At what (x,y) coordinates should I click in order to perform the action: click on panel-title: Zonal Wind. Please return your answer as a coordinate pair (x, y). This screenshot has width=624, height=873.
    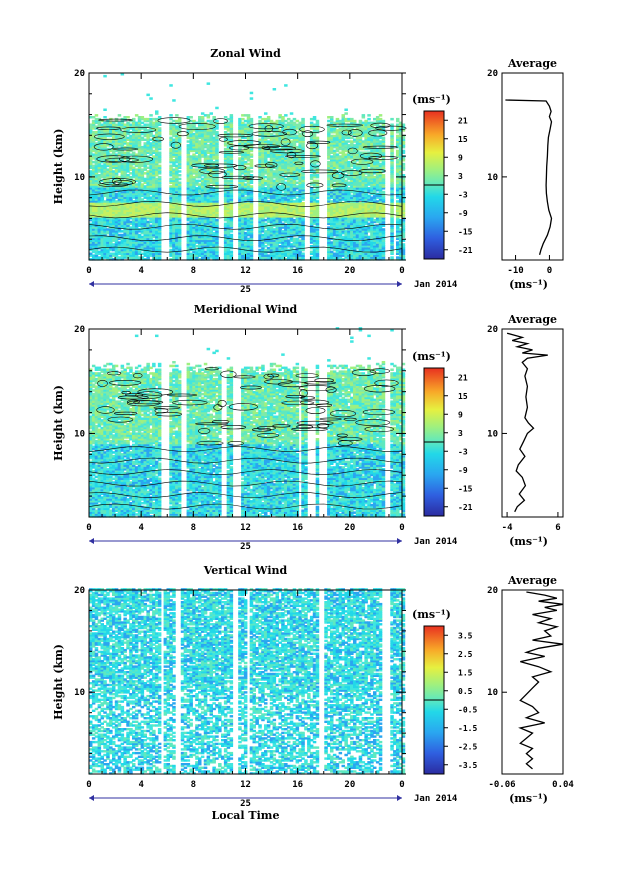
    Looking at the image, I should click on (245, 53).